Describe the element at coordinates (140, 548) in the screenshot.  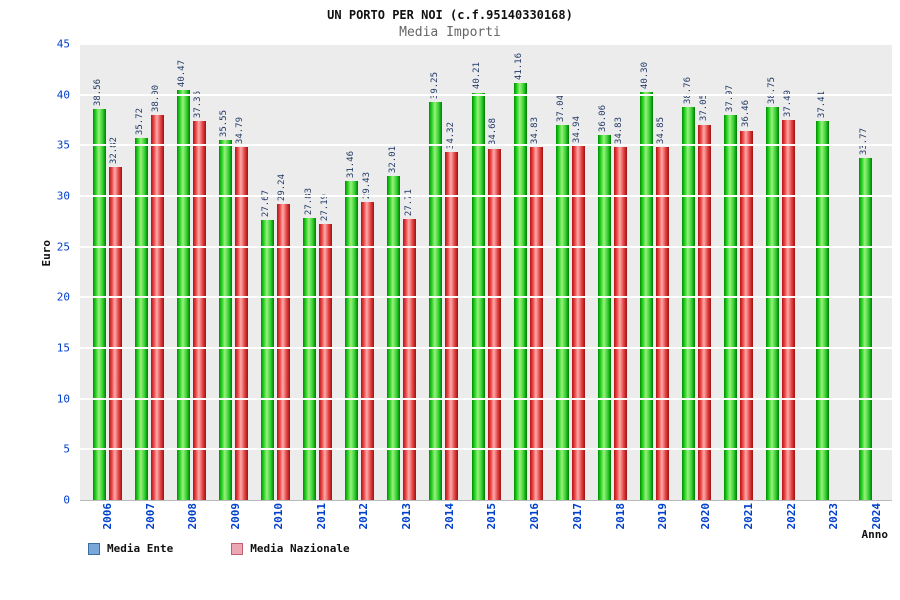
I see `legend-label-media-ente: Media Ente` at that location.